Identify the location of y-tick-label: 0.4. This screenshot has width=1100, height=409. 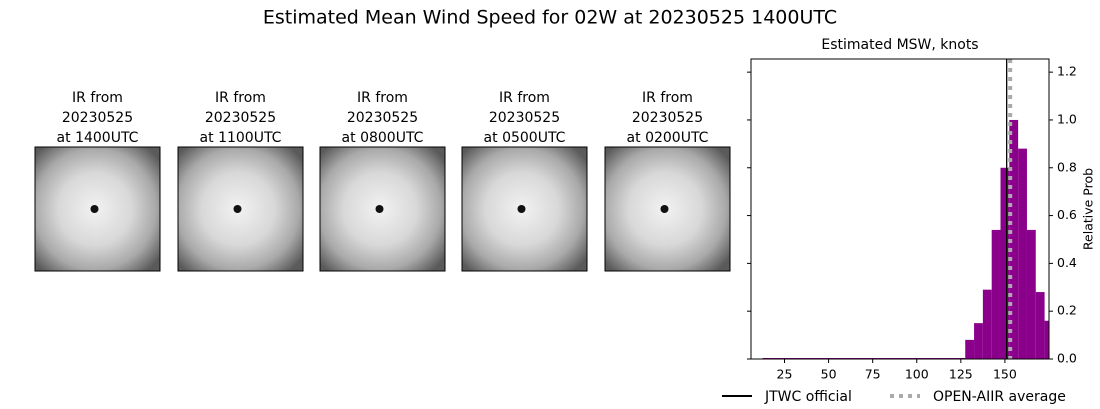
(1067, 262).